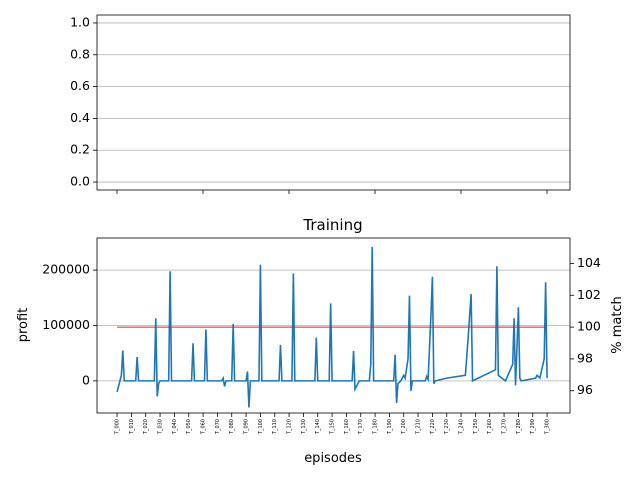  What do you see at coordinates (80, 53) in the screenshot?
I see `y-tick-label: 0.8` at bounding box center [80, 53].